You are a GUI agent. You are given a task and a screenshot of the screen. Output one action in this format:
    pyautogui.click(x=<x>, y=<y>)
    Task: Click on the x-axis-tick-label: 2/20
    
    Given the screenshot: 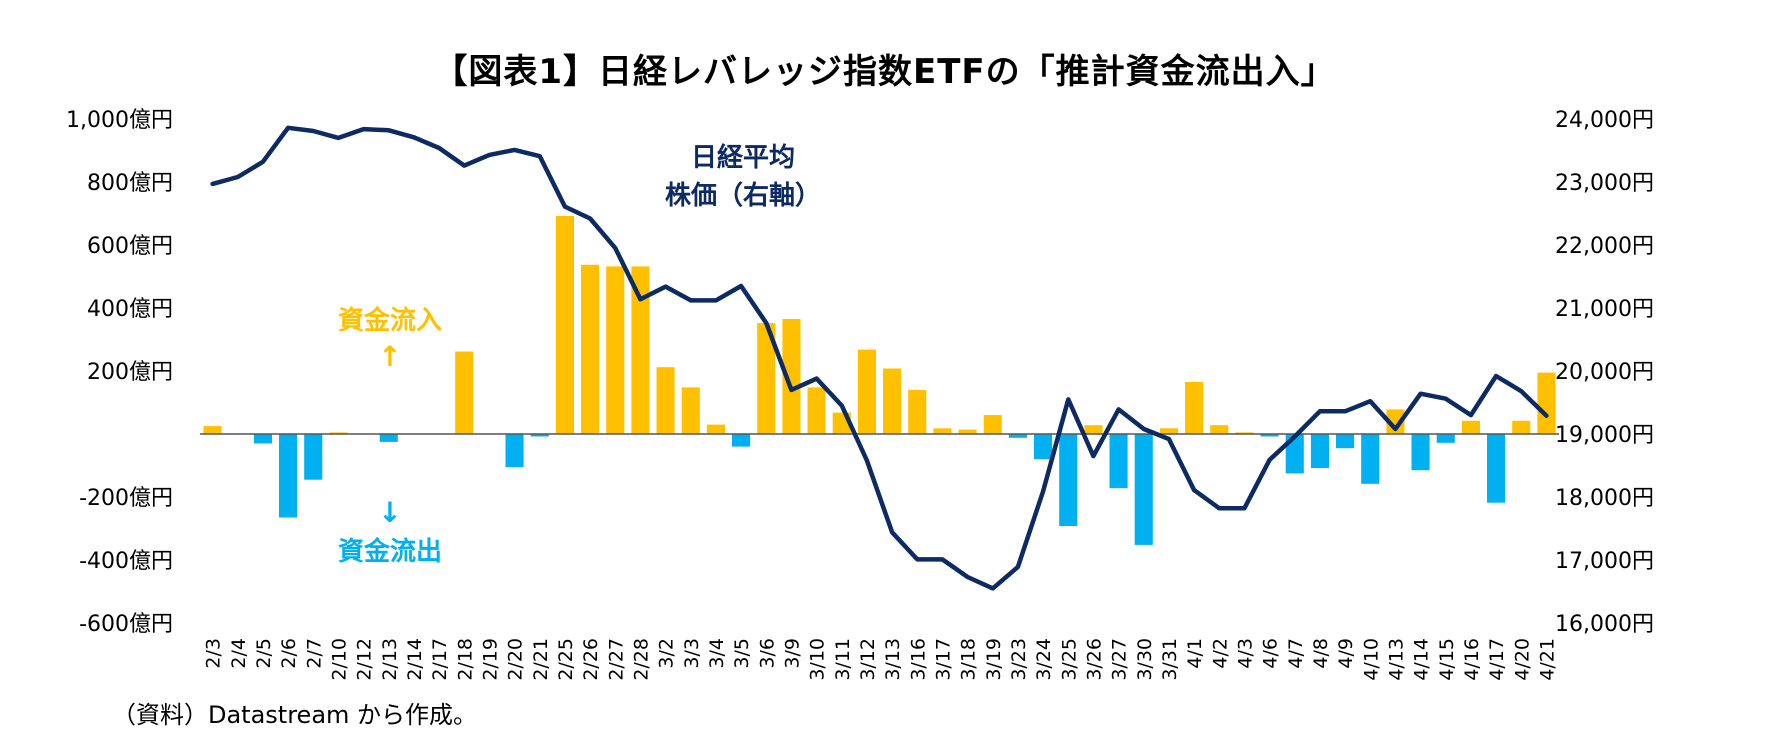 What is the action you would take?
    pyautogui.click(x=516, y=659)
    